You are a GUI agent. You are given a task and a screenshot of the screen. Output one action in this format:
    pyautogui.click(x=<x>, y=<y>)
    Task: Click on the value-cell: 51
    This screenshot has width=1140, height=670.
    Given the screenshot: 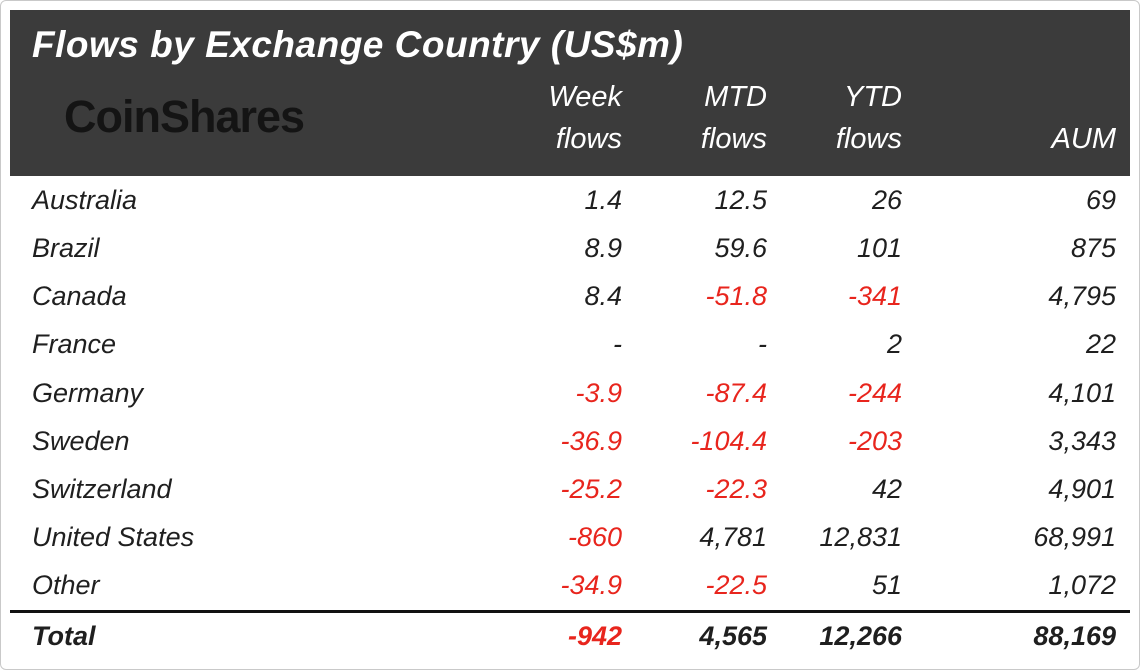 What is the action you would take?
    pyautogui.click(x=886, y=585)
    